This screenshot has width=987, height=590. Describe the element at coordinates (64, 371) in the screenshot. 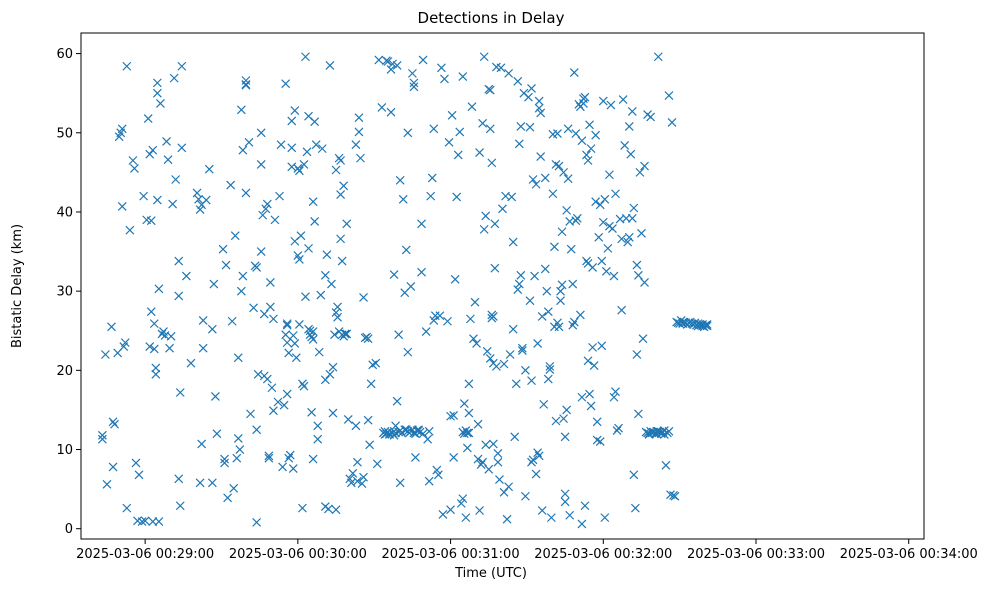

I see `y-tick-label: 20` at that location.